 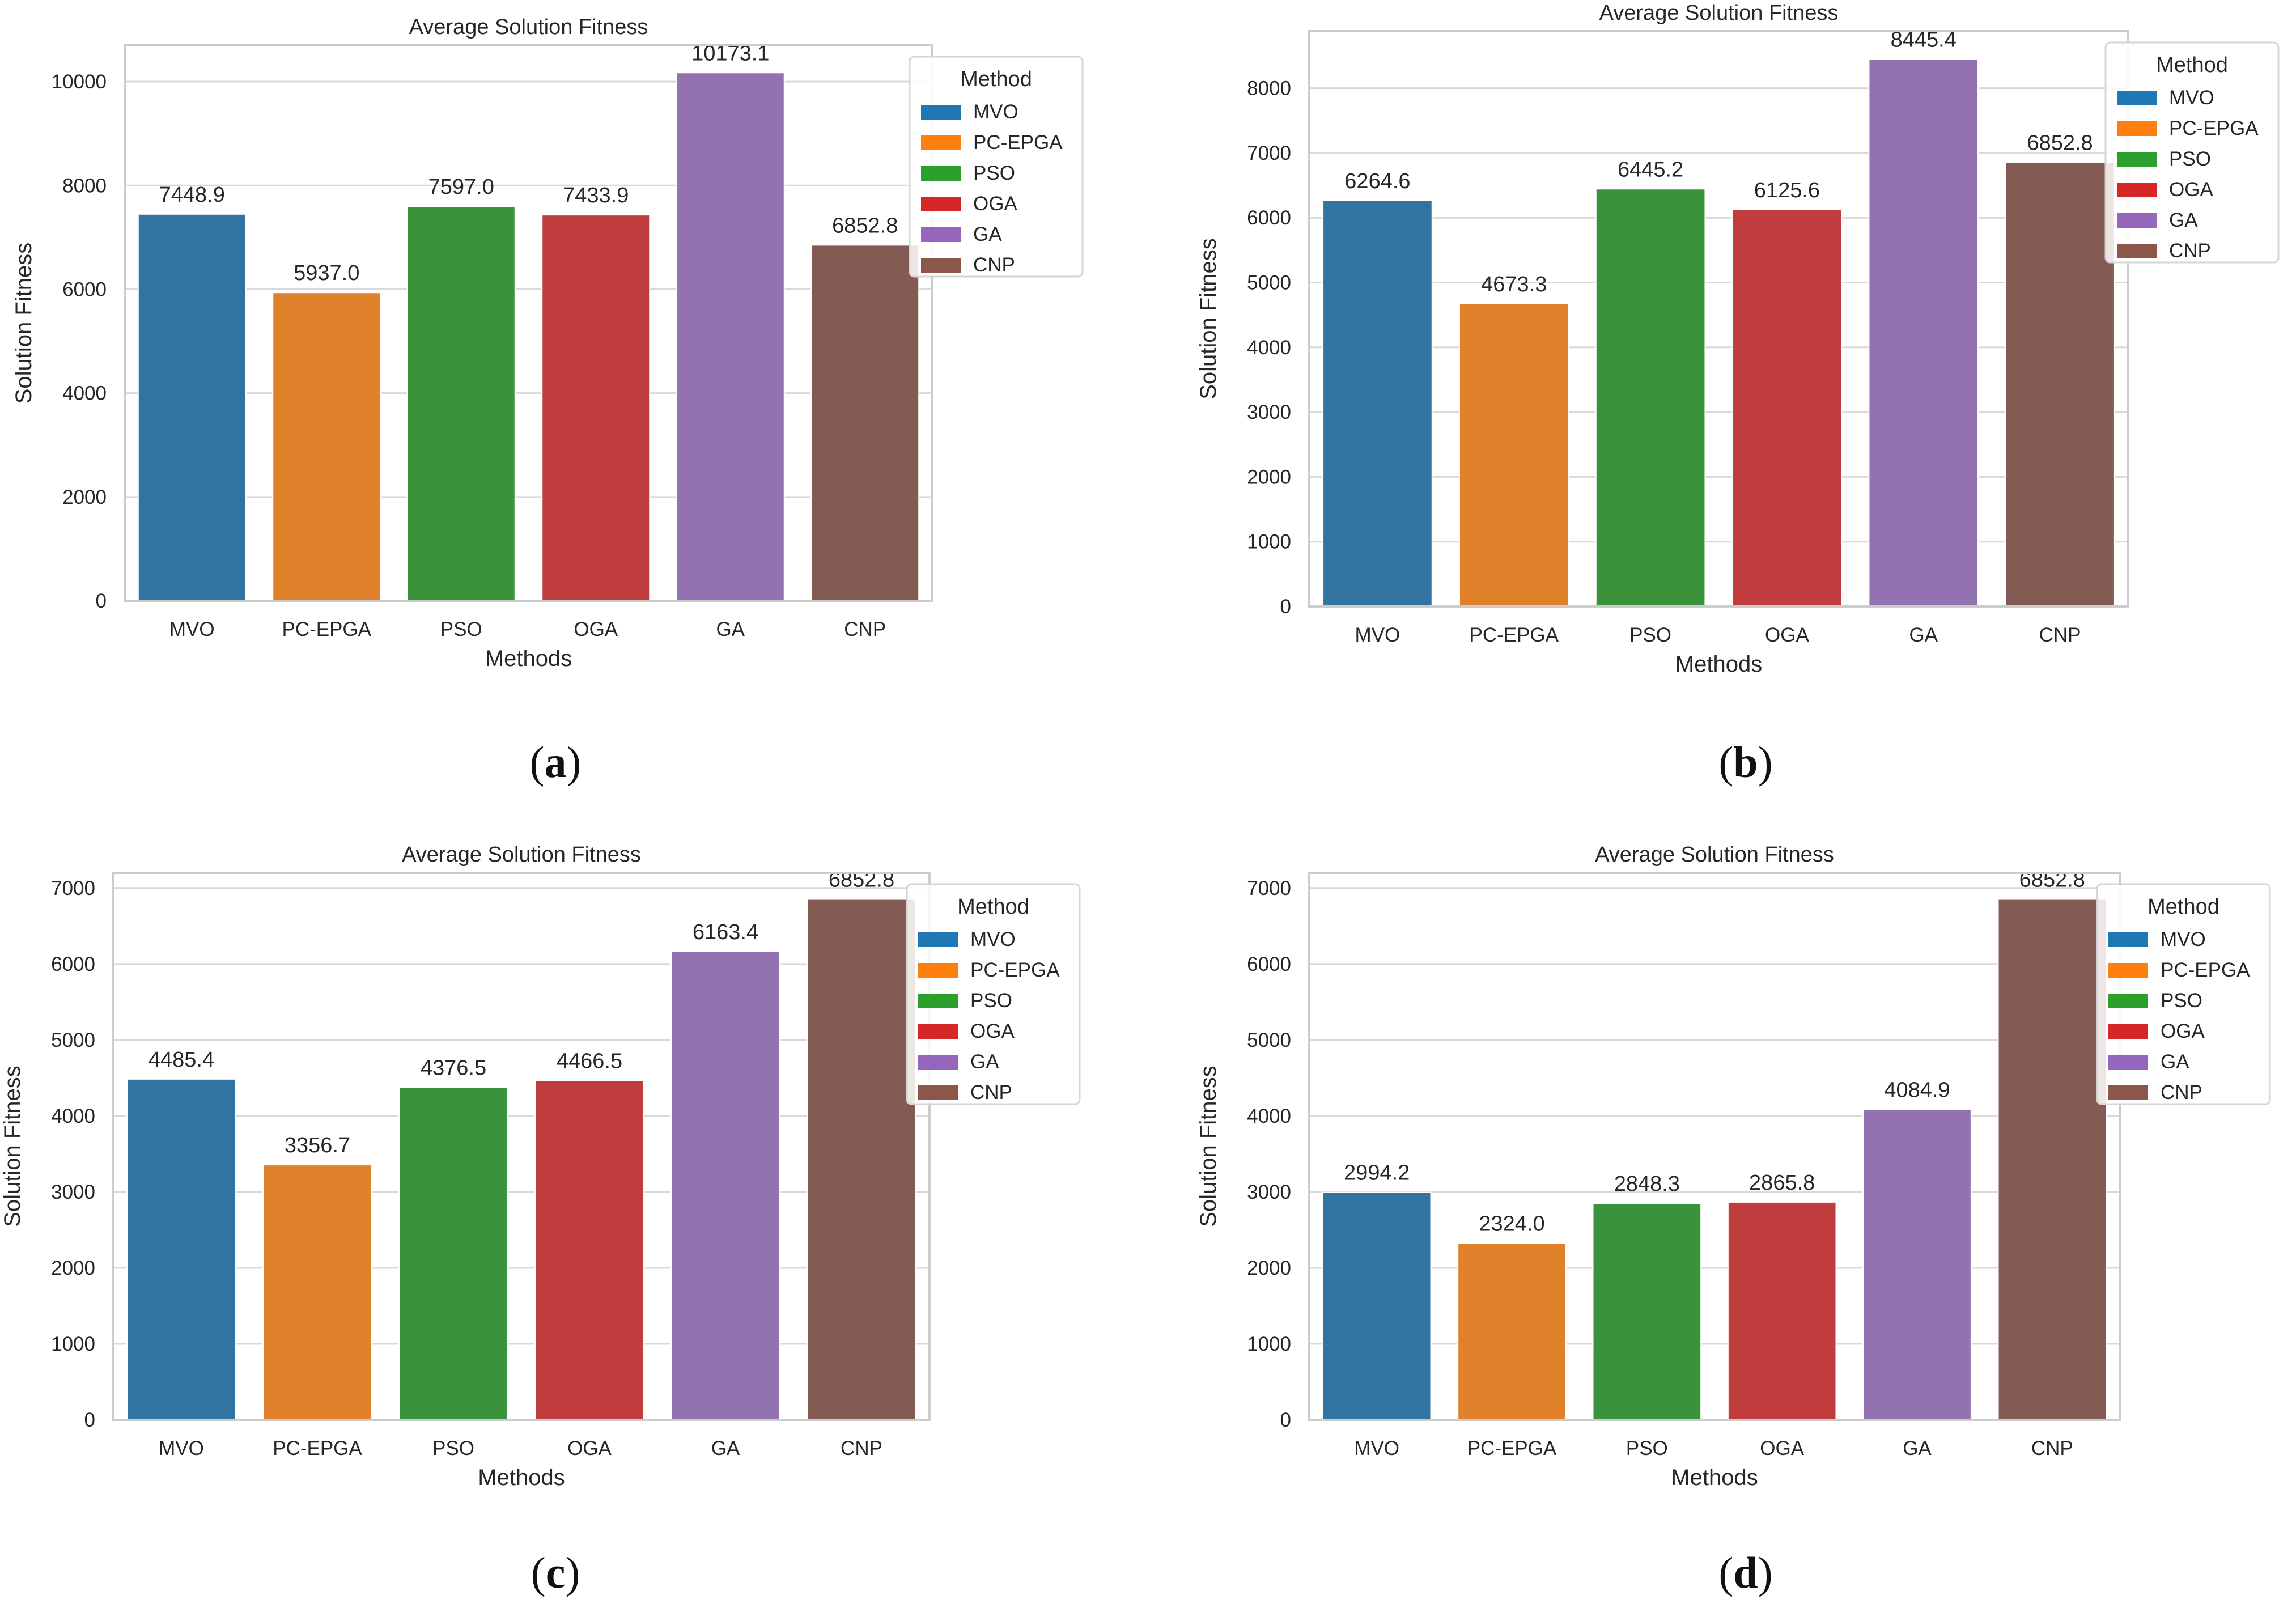 What do you see at coordinates (725, 932) in the screenshot?
I see `bar-value-label-ga: 6163.4` at bounding box center [725, 932].